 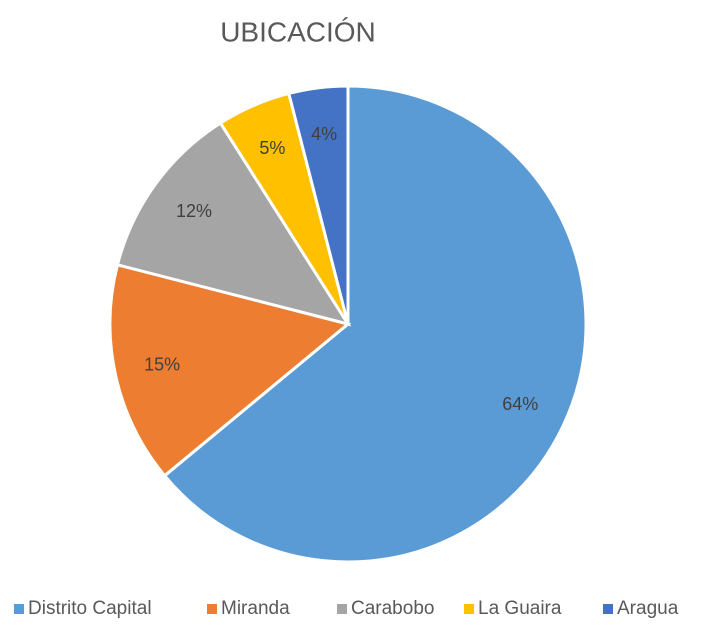 I want to click on data-label: 4%, so click(x=324, y=134).